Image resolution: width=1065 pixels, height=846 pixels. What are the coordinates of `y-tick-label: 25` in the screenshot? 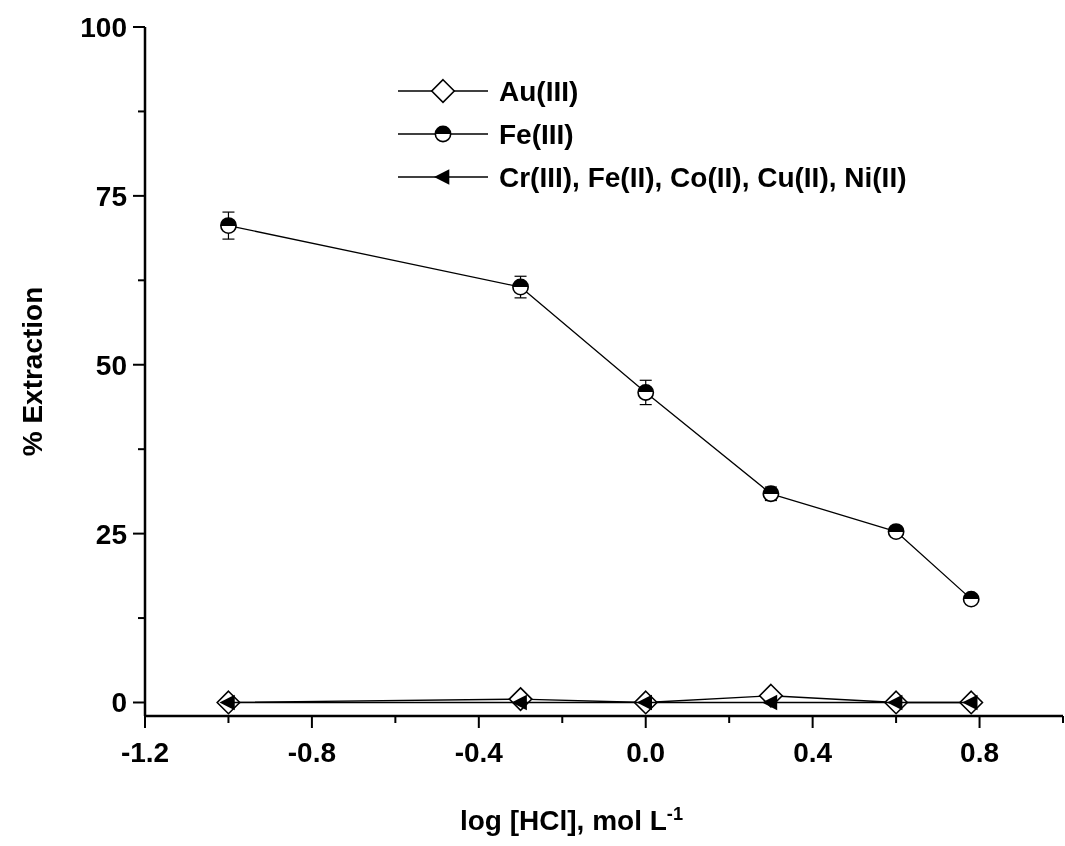 It's located at (111, 534).